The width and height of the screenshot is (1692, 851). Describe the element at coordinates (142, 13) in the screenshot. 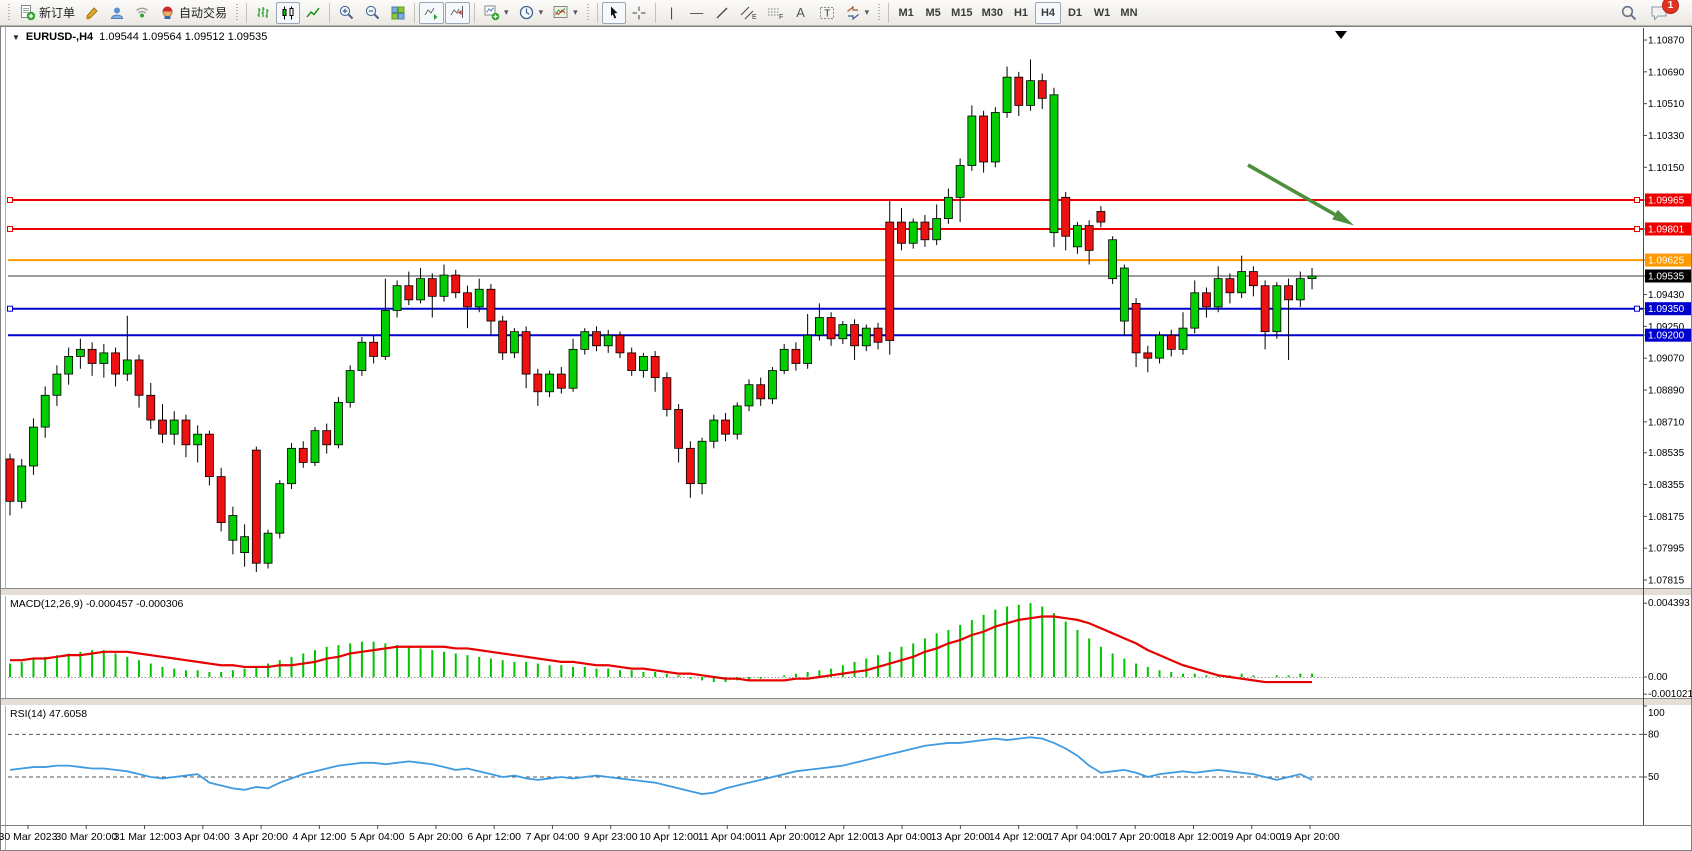

I see `signals-button` at that location.